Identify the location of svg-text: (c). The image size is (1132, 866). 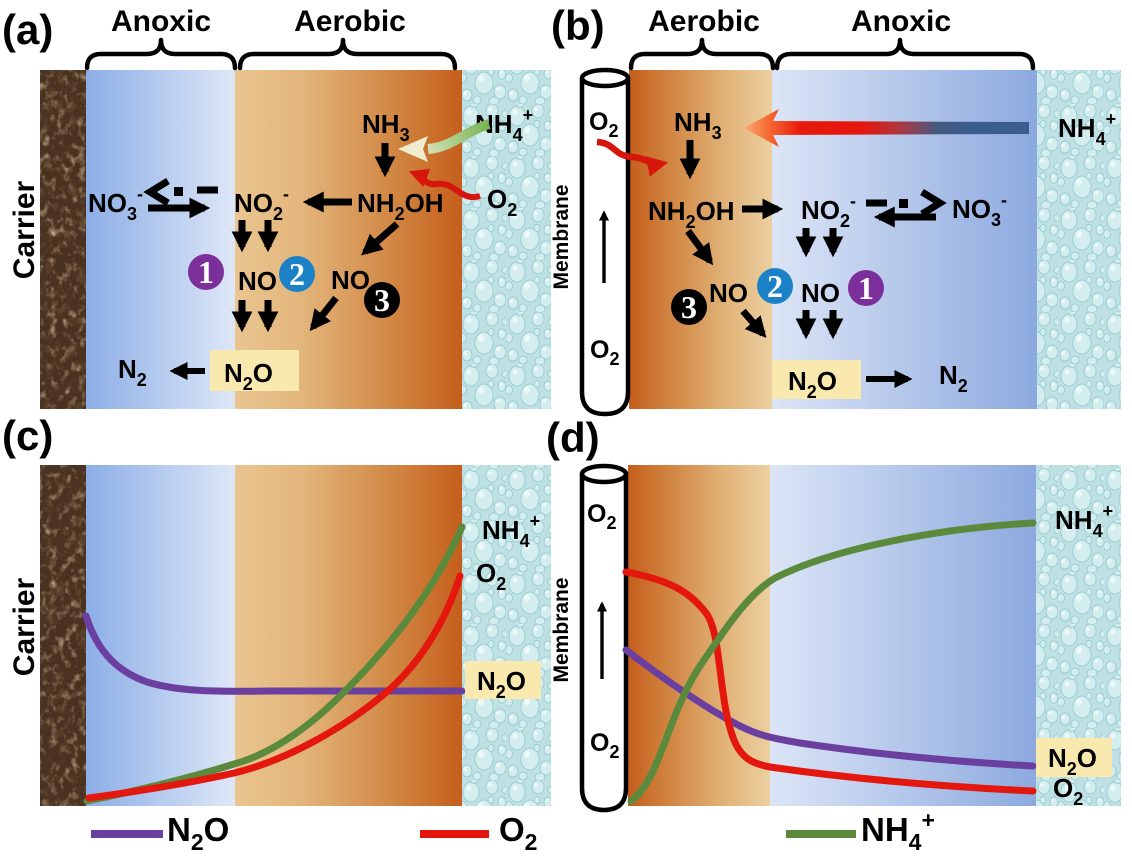
(27, 435).